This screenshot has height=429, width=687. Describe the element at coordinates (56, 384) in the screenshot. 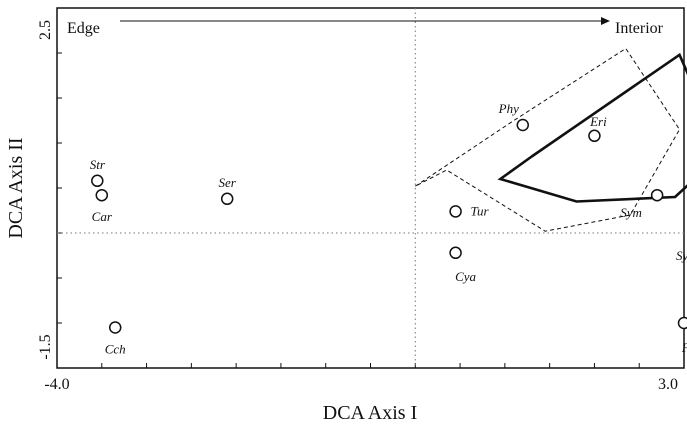

I see `x-tick-left: -4.0` at that location.